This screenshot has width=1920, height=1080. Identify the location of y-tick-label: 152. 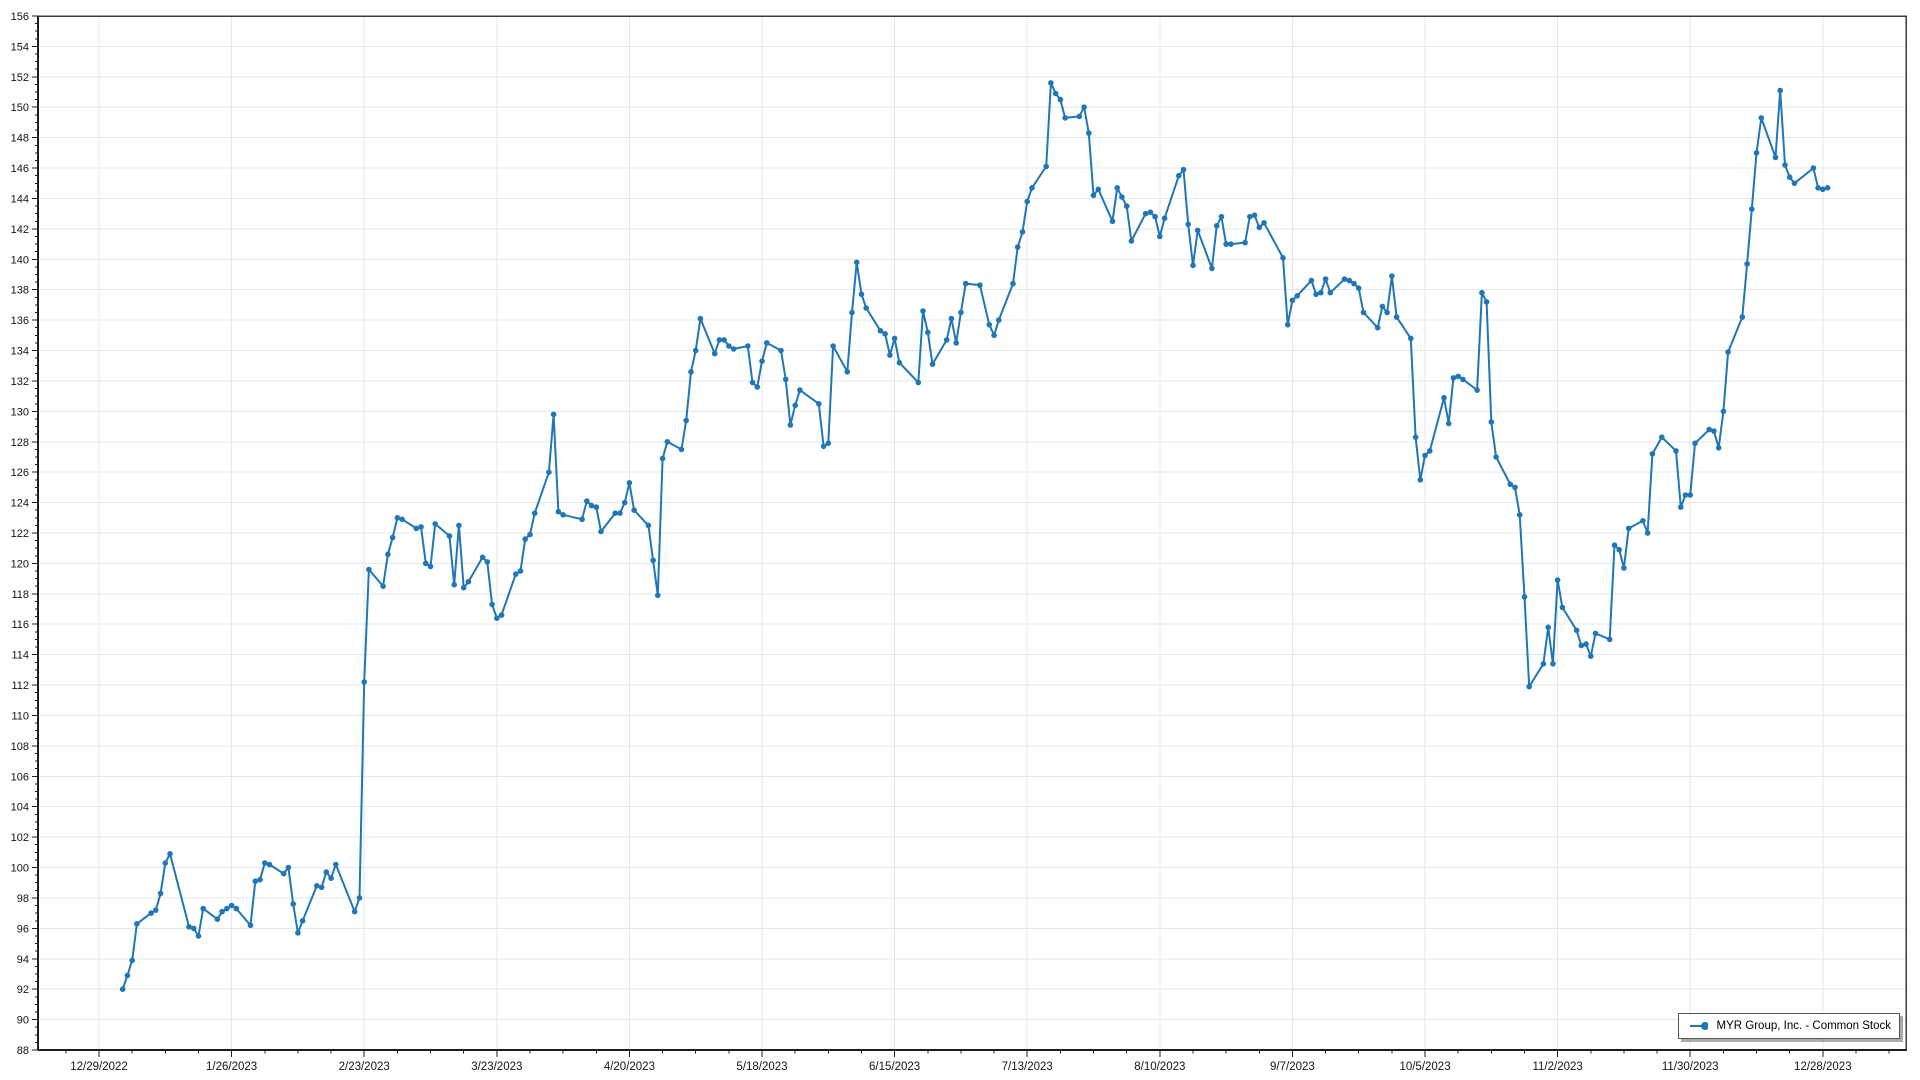
(20, 78).